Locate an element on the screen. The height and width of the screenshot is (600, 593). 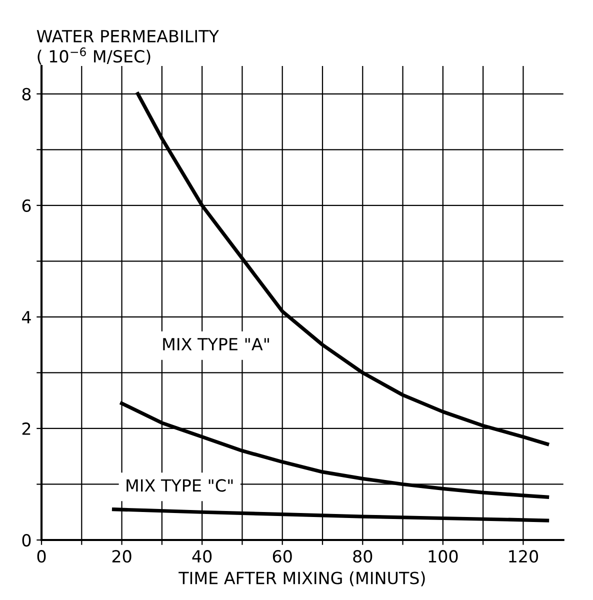
y-tick-label: 0 is located at coordinates (26, 540).